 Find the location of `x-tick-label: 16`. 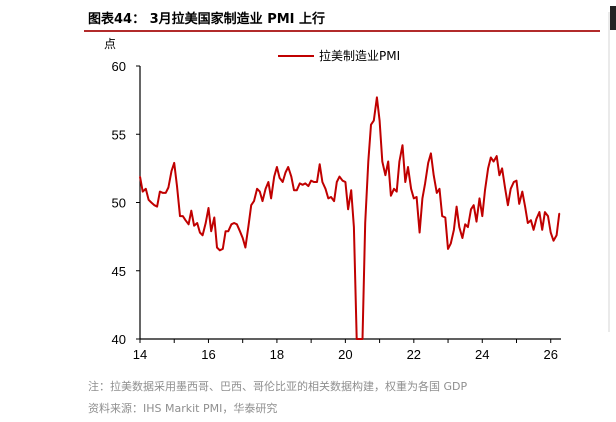

x-tick-label: 16 is located at coordinates (208, 354).